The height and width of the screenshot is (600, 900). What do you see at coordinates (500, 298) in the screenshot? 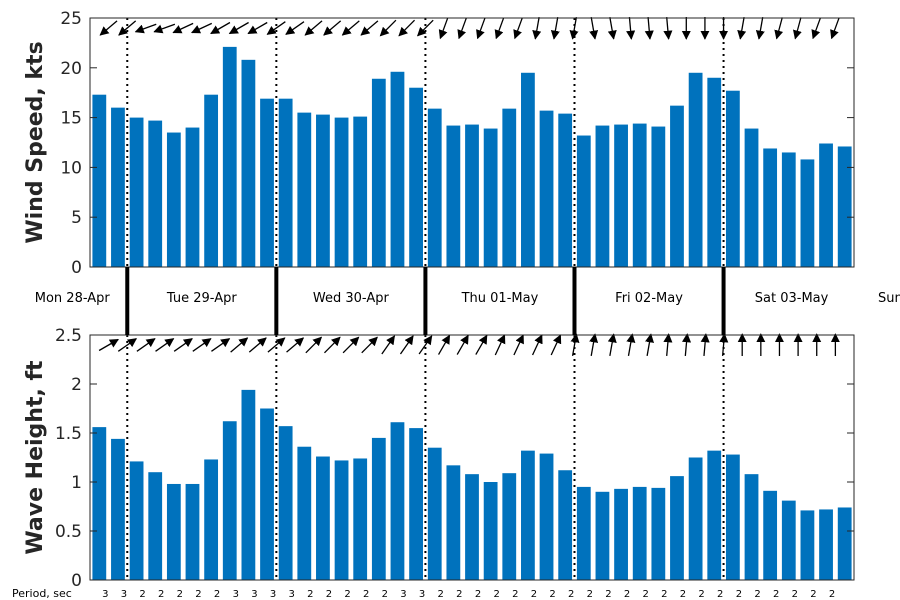
I see `day-label: Thu 01-May` at bounding box center [500, 298].